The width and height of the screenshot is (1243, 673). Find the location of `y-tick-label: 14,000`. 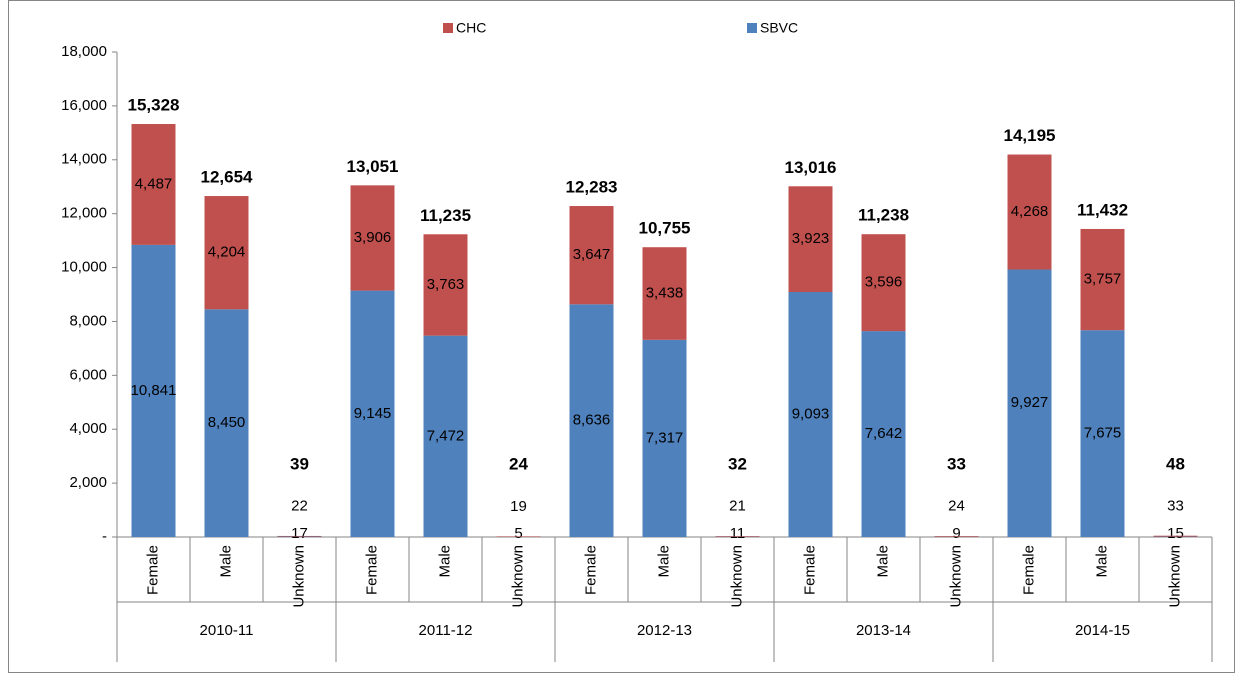

y-tick-label: 14,000 is located at coordinates (84, 159).